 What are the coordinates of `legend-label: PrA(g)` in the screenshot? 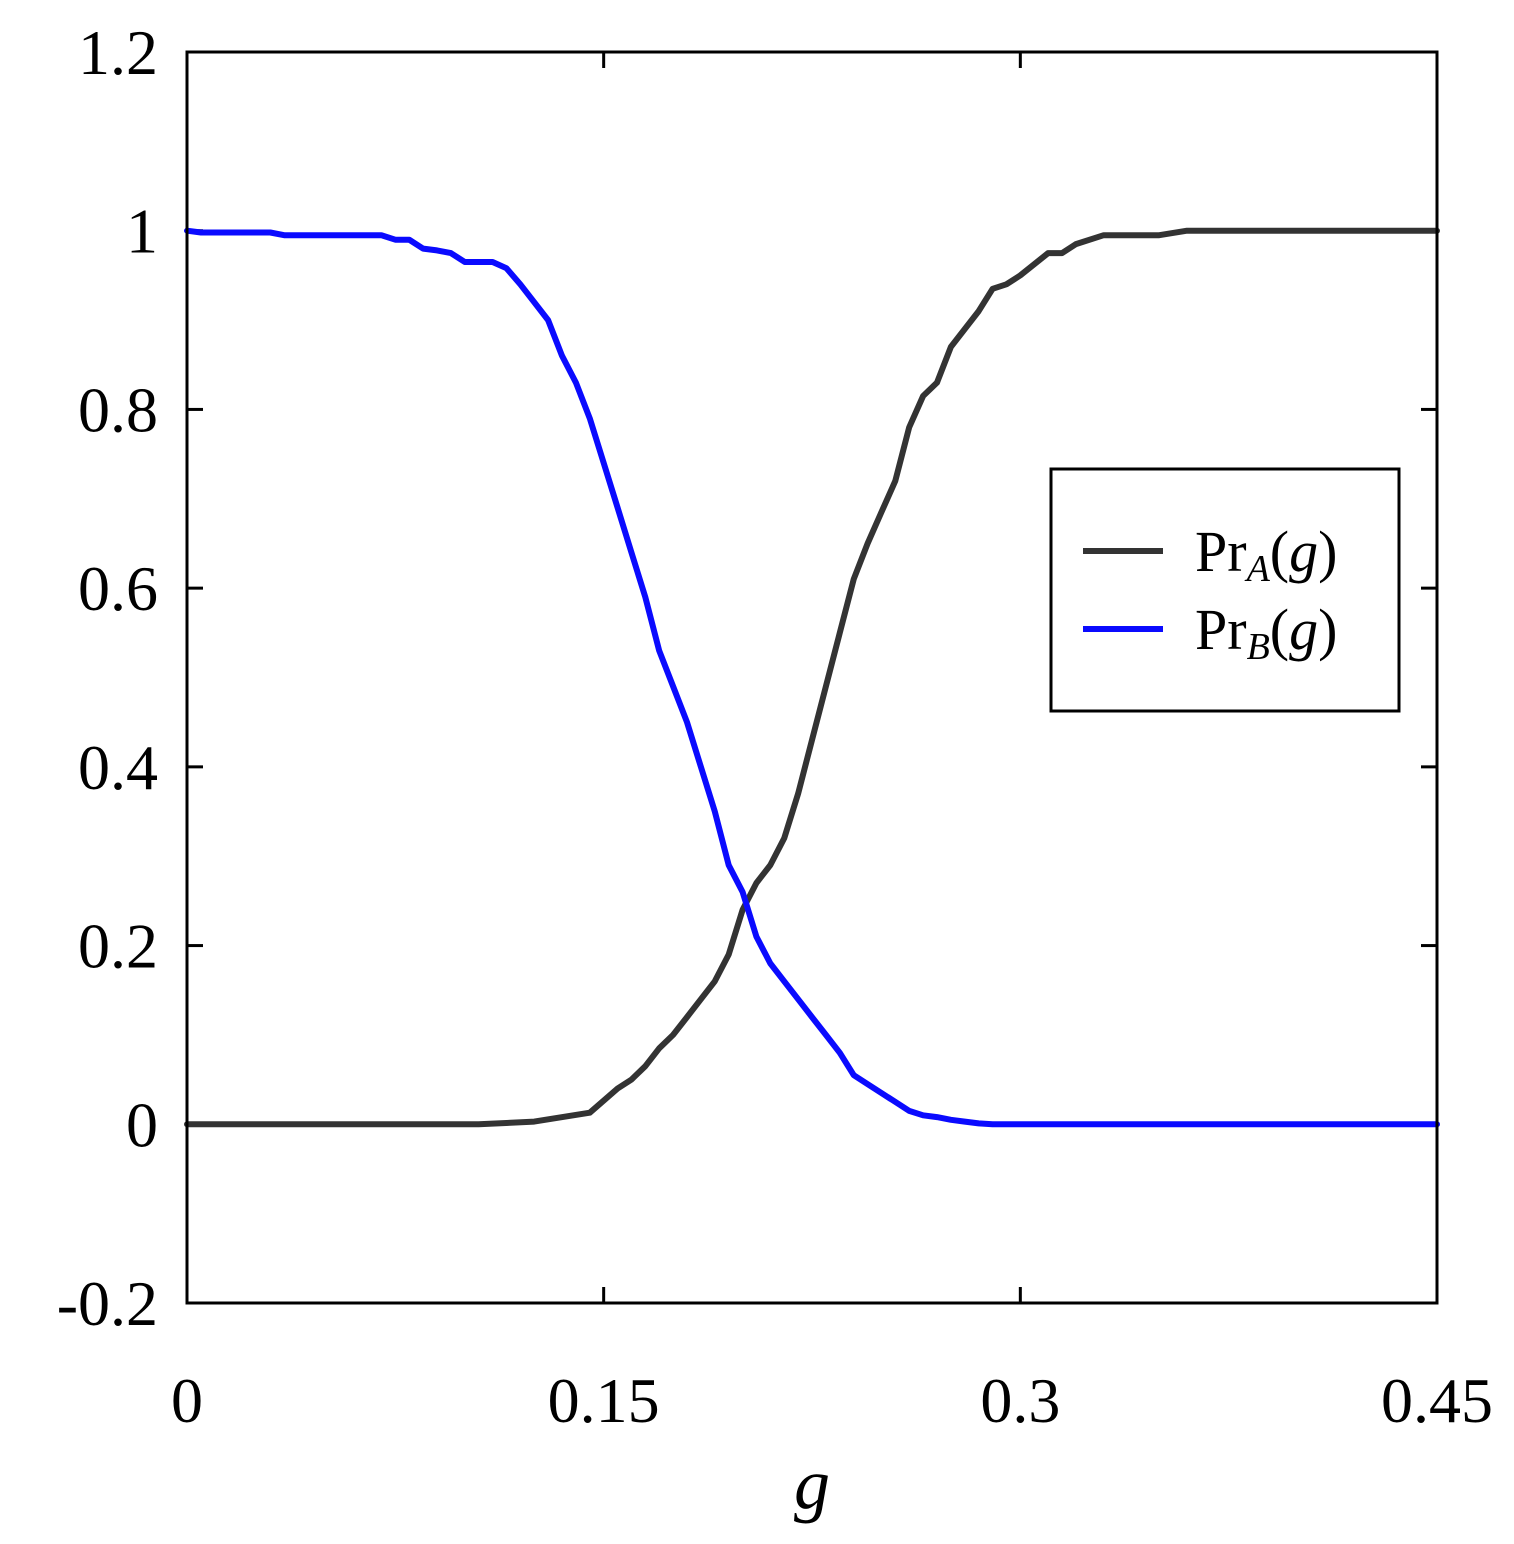 It's located at (1266, 554).